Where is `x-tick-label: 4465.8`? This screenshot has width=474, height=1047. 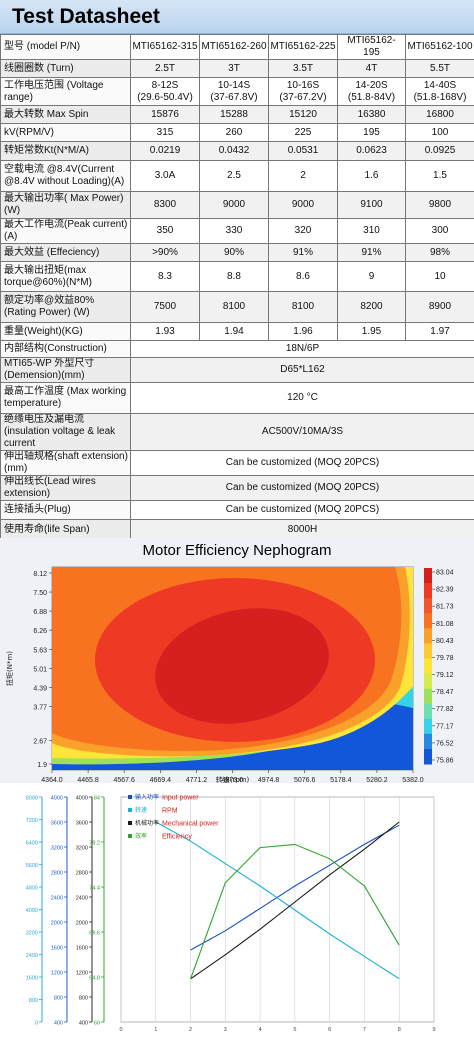
x-tick-label: 4465.8 is located at coordinates (88, 780).